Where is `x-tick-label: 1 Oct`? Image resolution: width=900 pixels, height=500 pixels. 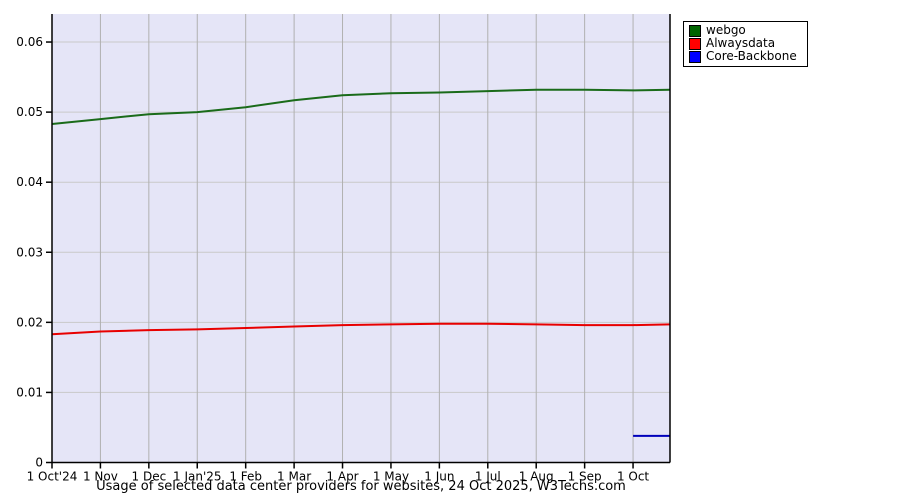 x-tick-label: 1 Oct is located at coordinates (633, 477).